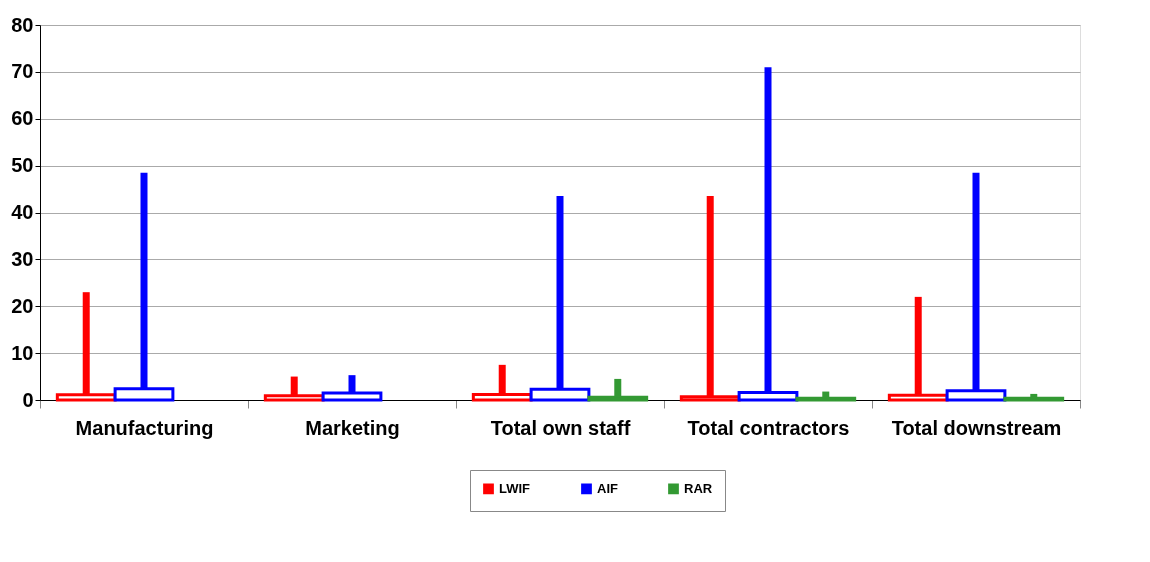 The height and width of the screenshot is (562, 1150). Describe the element at coordinates (698, 488) in the screenshot. I see `legend-label: RAR` at that location.